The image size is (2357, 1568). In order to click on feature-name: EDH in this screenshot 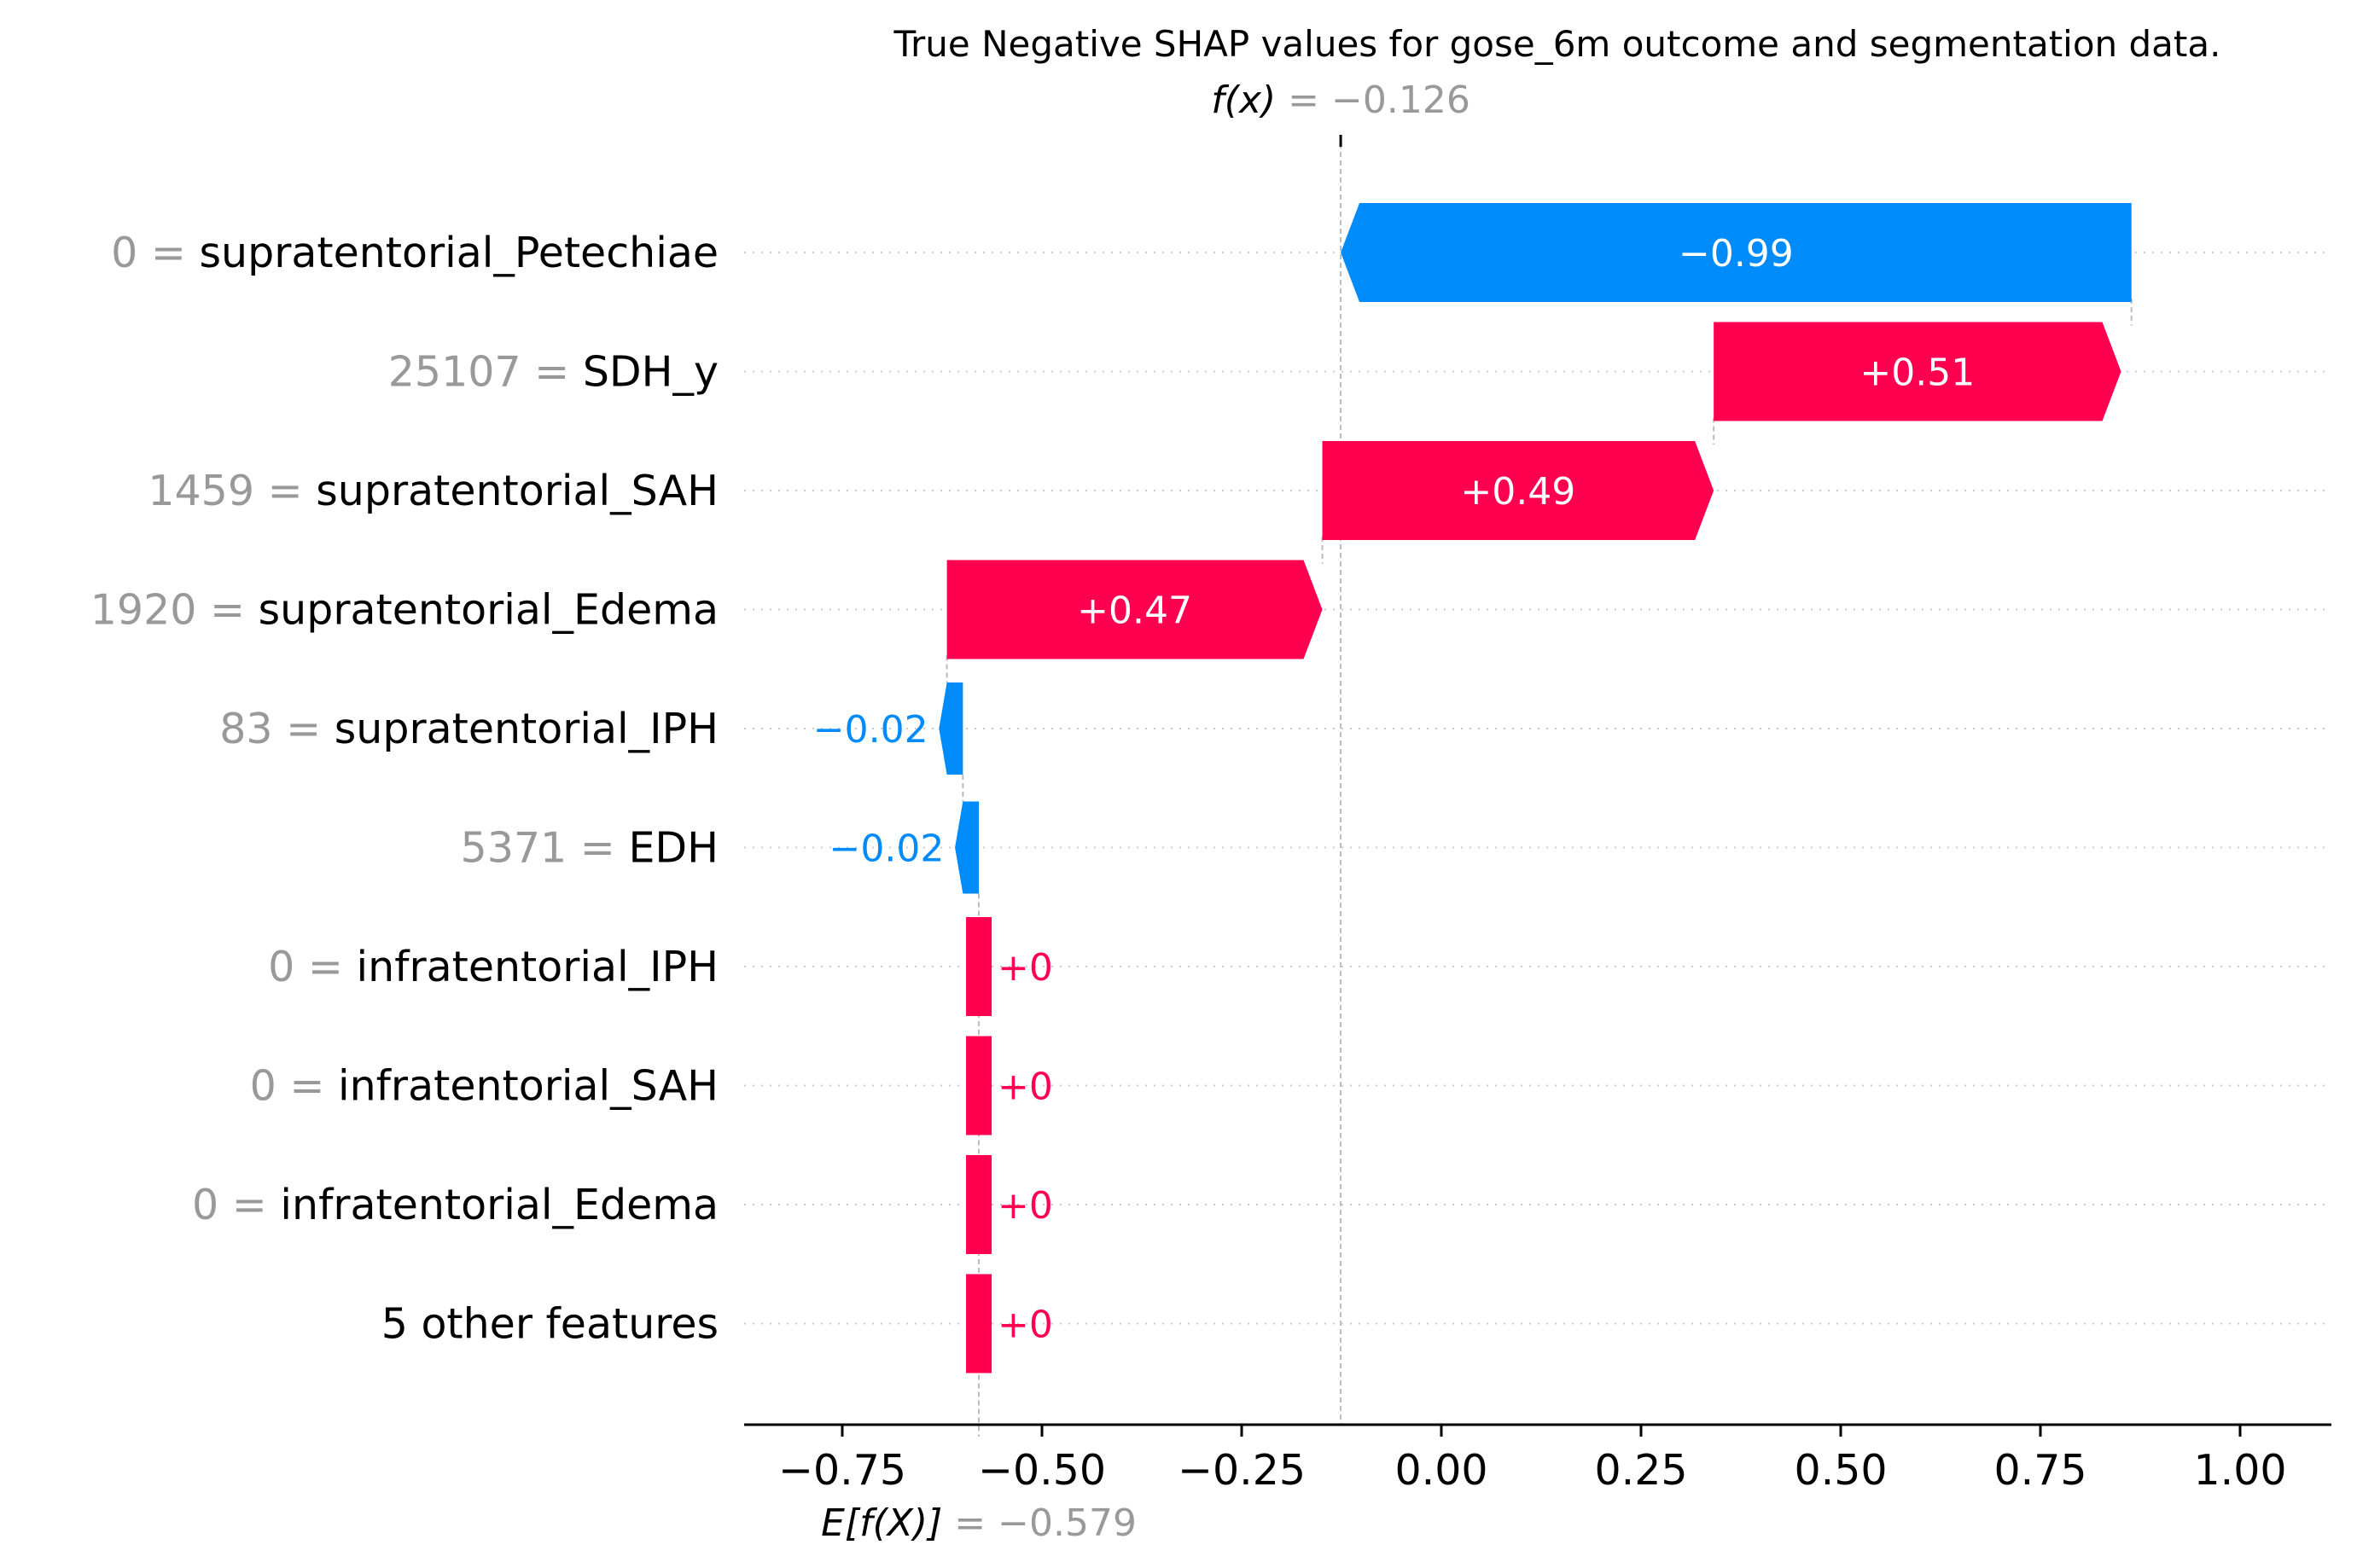, I will do `click(673, 848)`.